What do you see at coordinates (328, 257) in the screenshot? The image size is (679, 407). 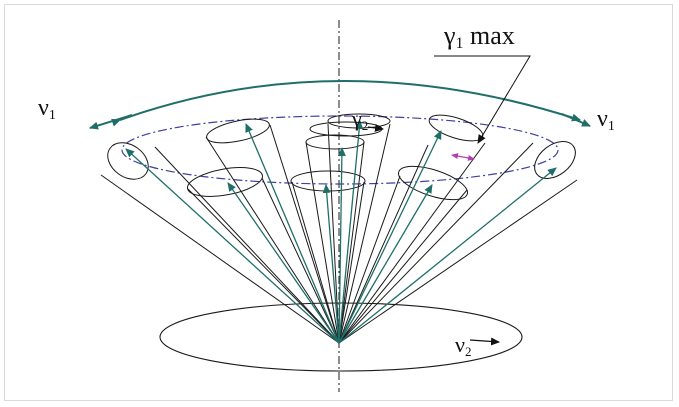 I see `cone-center-front` at bounding box center [328, 257].